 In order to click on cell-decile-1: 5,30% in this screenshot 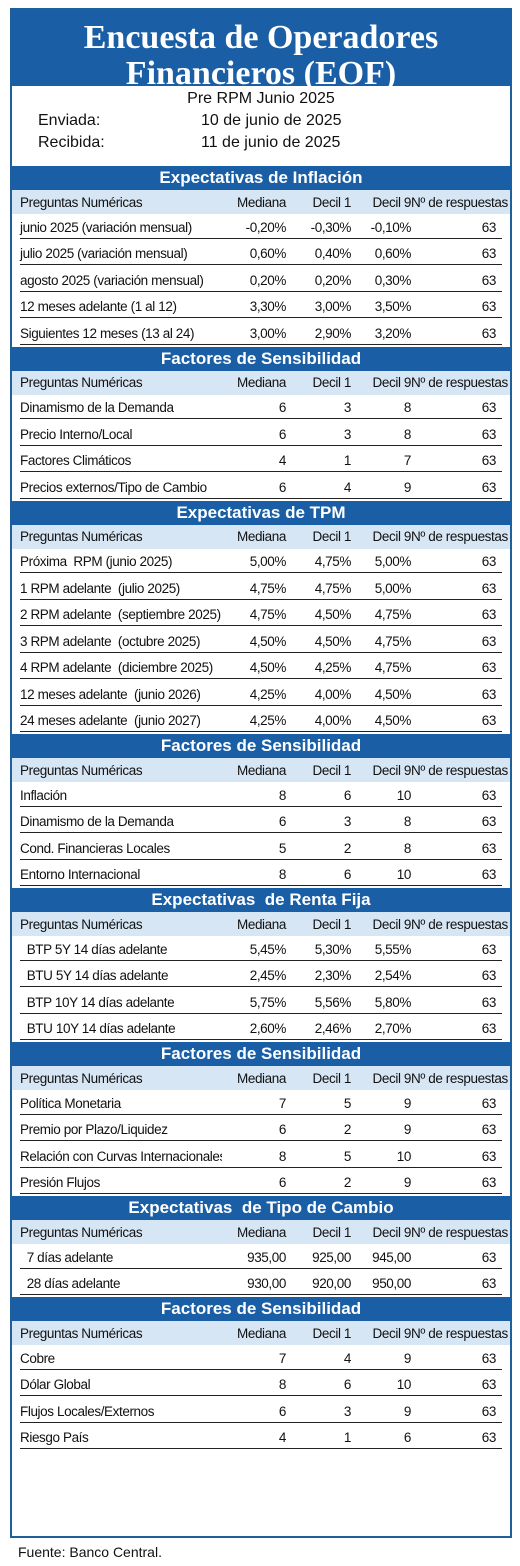, I will do `click(333, 949)`.